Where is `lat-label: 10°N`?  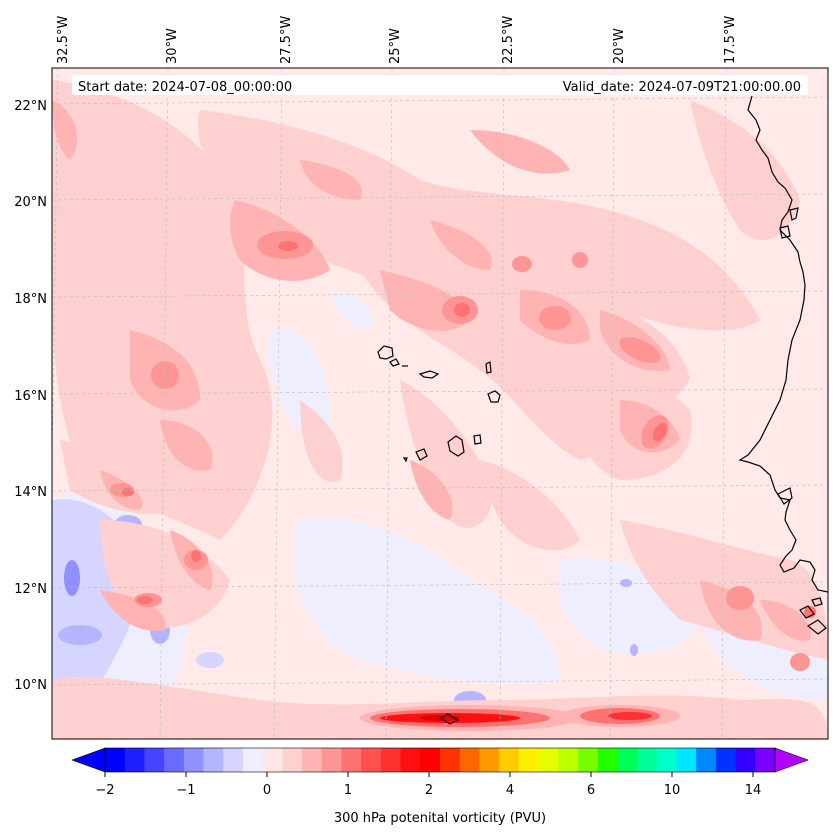
lat-label: 10°N is located at coordinates (30, 685).